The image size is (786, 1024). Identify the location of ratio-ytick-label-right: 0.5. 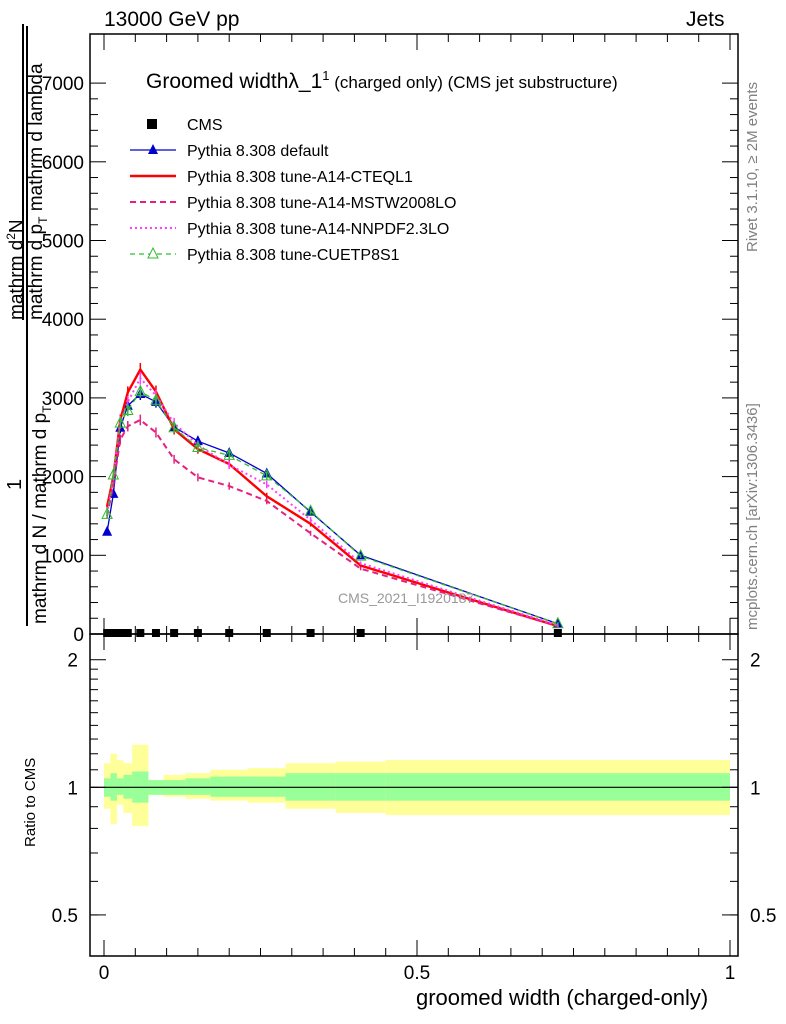
(763, 916).